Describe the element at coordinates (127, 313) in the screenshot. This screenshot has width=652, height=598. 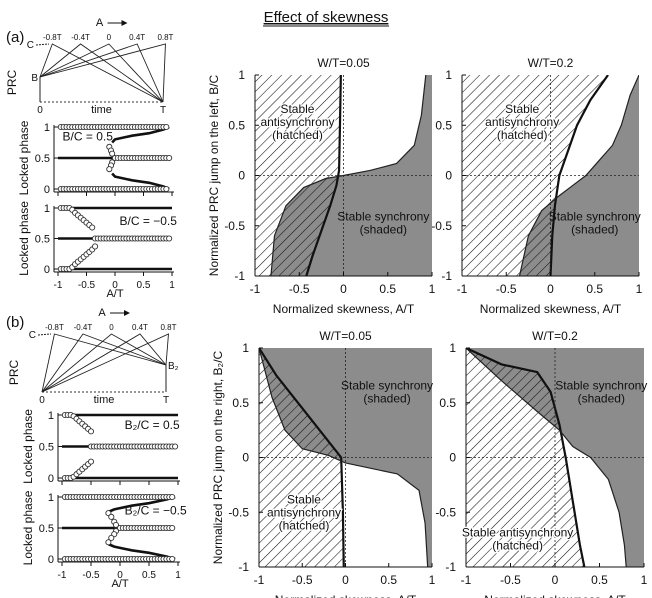
I see `arrow-head-icon` at that location.